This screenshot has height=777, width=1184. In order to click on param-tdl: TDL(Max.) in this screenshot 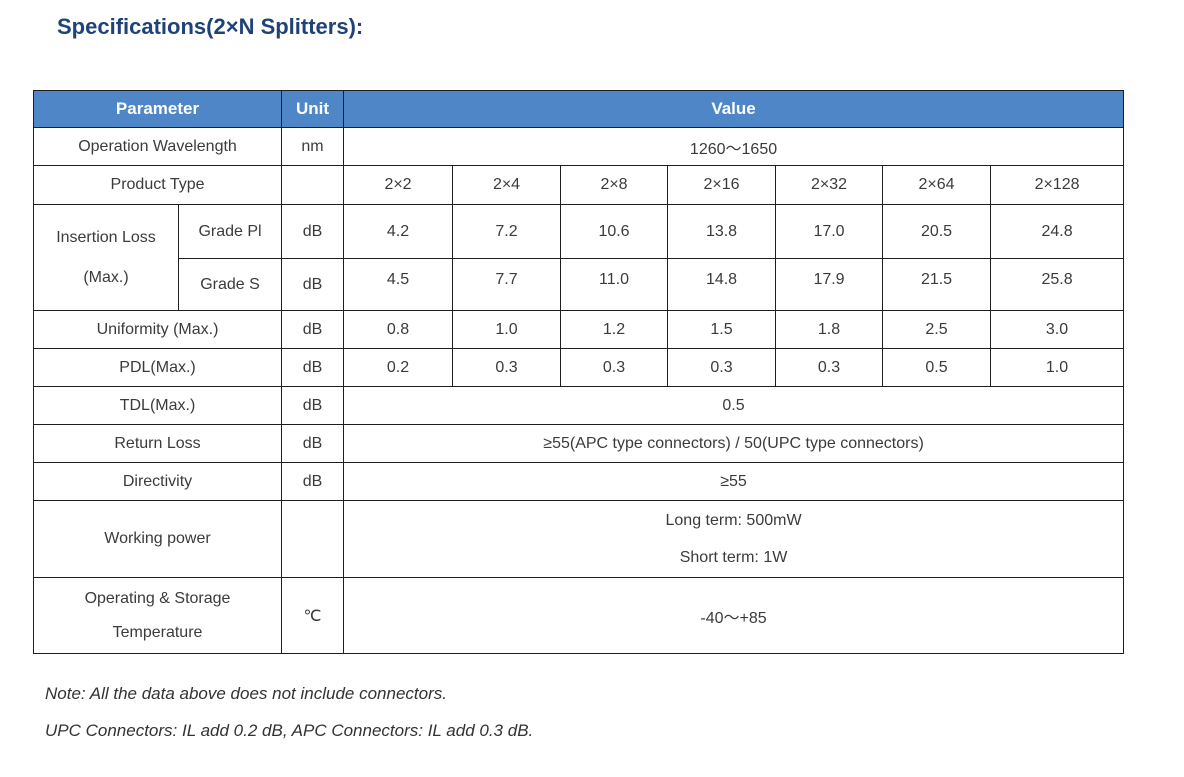, I will do `click(157, 405)`.